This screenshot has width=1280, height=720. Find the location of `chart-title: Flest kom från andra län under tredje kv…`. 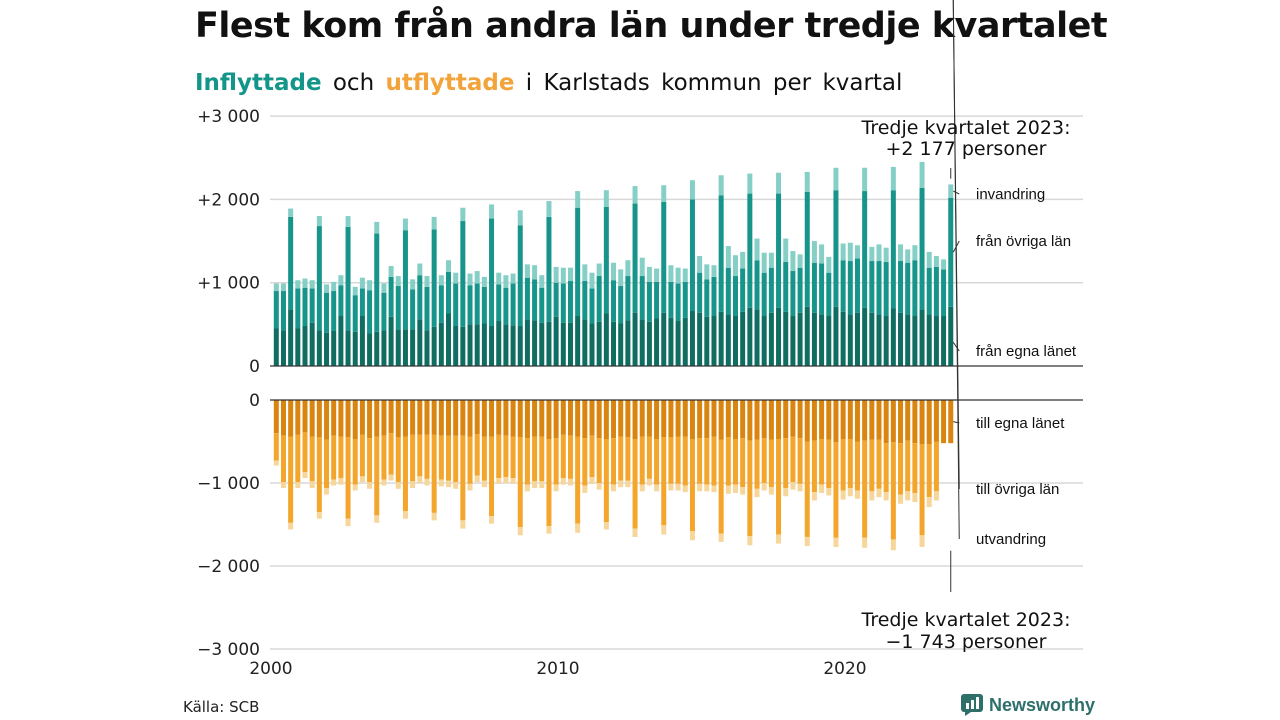

chart-title: Flest kom från andra län under tredje kv… is located at coordinates (651, 26).